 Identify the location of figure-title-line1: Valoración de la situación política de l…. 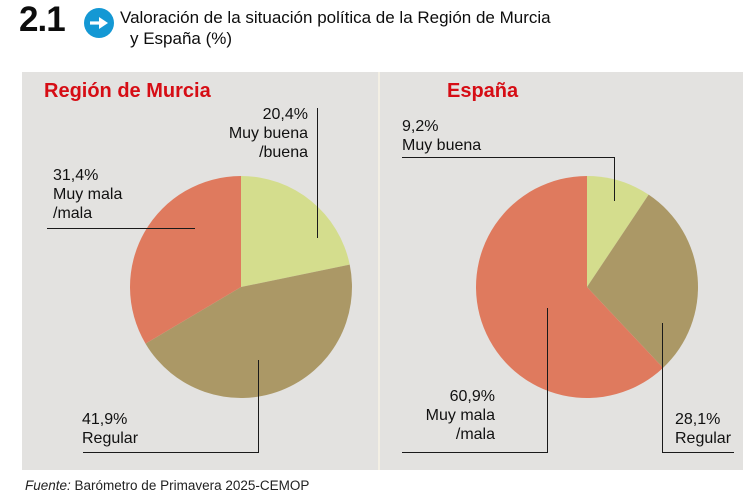
(335, 17).